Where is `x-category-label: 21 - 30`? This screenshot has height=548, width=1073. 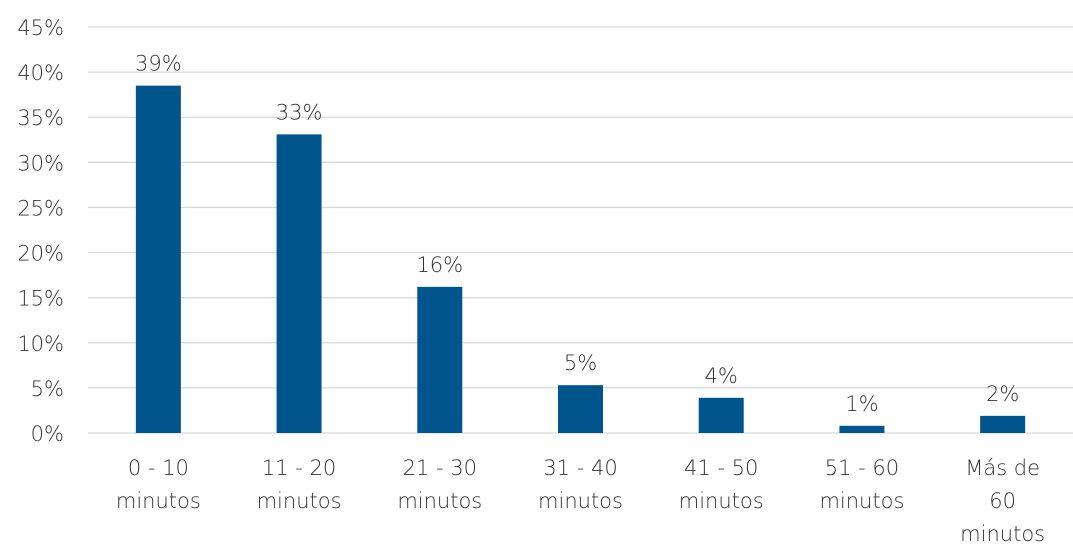
x-category-label: 21 - 30 is located at coordinates (440, 468).